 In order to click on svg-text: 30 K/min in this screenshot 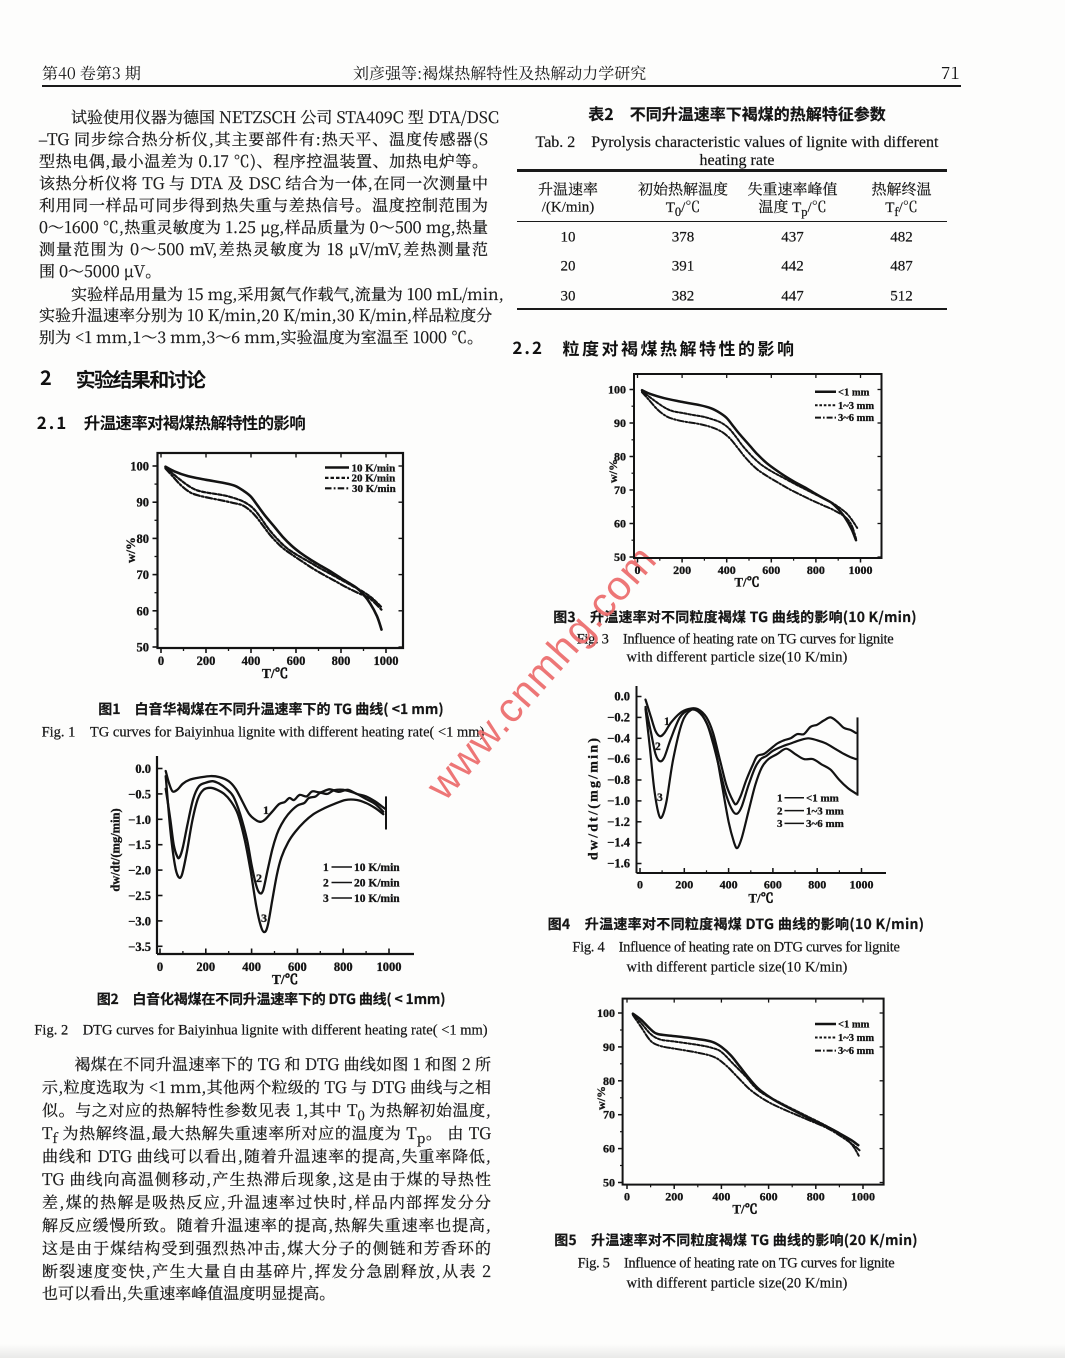, I will do `click(374, 489)`.